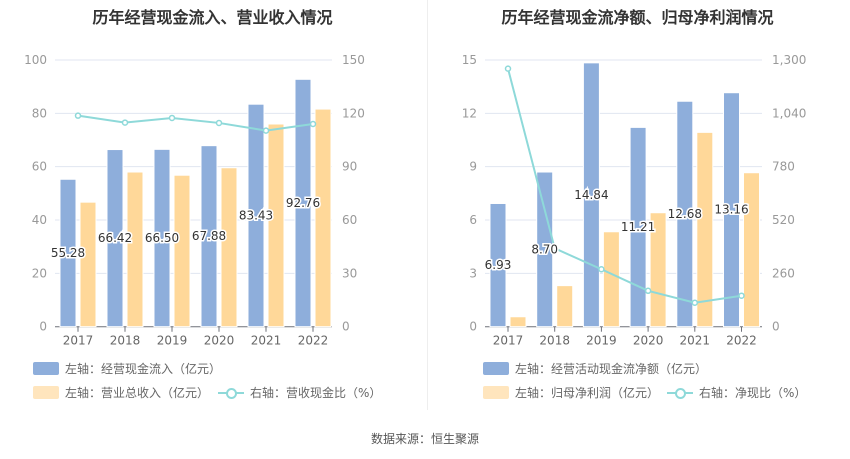 The image size is (850, 459). I want to click on bar-data-label: 67.88, so click(209, 236).